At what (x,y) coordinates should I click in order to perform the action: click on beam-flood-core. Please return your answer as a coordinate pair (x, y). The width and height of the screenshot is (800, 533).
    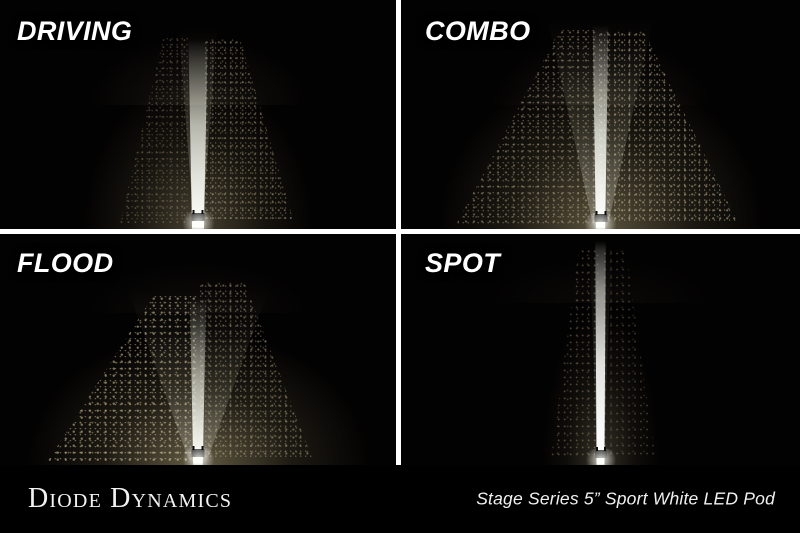
    Looking at the image, I should click on (198, 381).